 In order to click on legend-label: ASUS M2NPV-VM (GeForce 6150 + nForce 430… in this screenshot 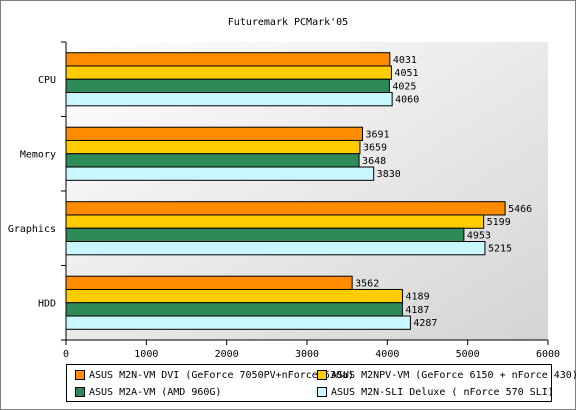, I will do `click(453, 375)`.